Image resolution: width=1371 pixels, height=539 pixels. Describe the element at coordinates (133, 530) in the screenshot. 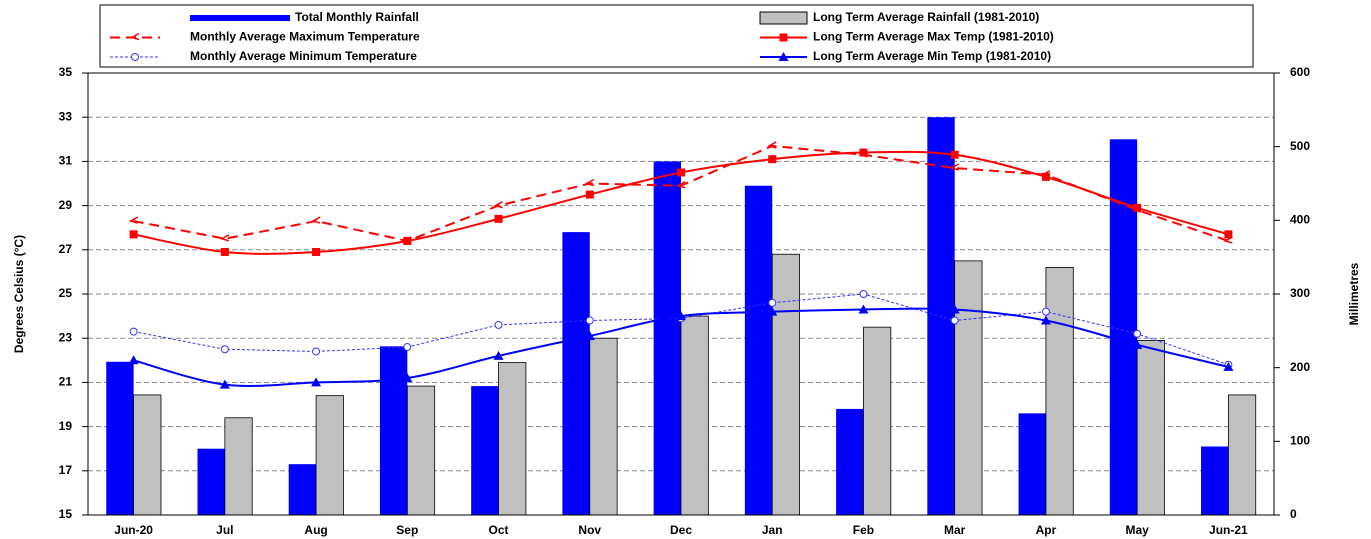

I see `x-tick-label: Jun-20` at that location.